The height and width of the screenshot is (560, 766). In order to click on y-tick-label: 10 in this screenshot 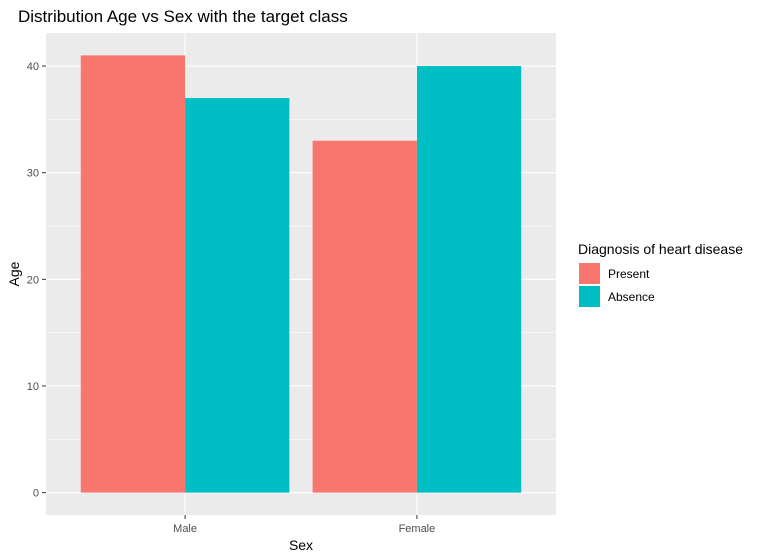, I will do `click(33, 387)`.